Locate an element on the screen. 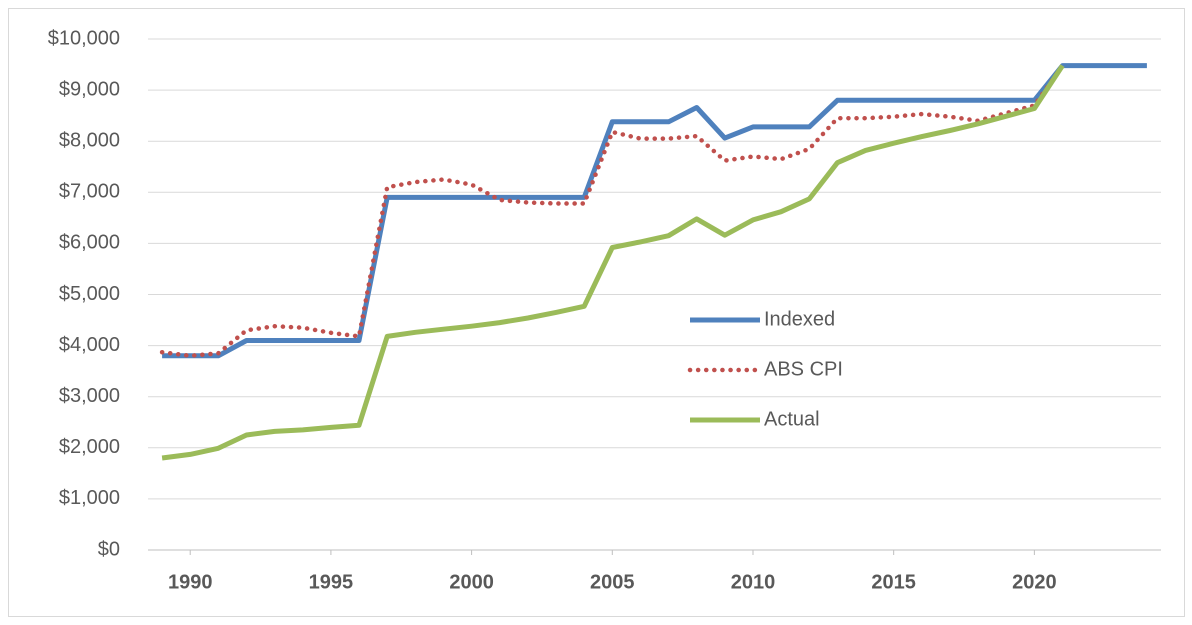 This screenshot has height=625, width=1192. y-tick-label: $4,000 is located at coordinates (89, 345).